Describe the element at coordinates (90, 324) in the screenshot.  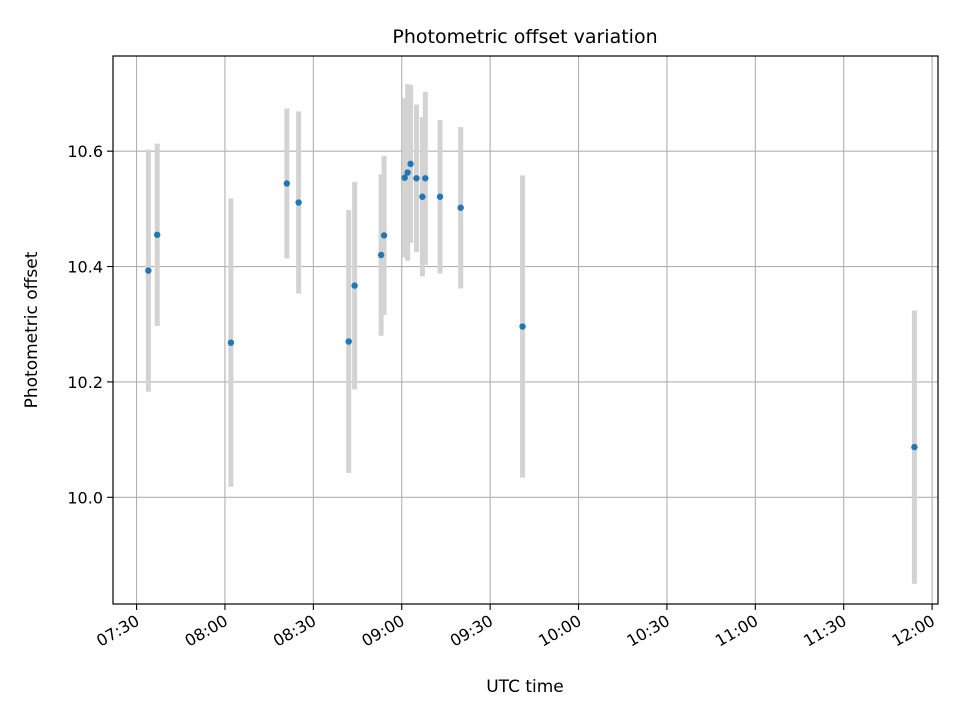
I see `y-axis: 10.0 10.2 10.4 10.6` at that location.